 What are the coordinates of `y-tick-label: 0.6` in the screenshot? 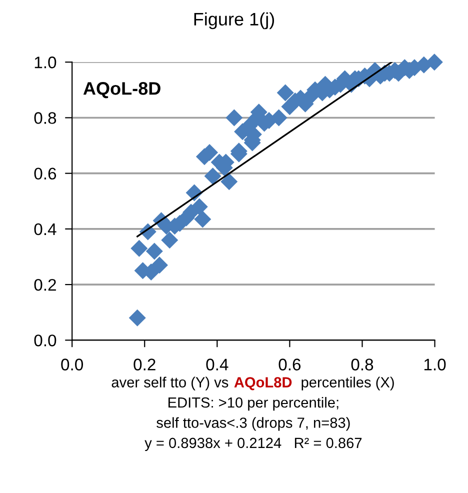 It's located at (45, 174).